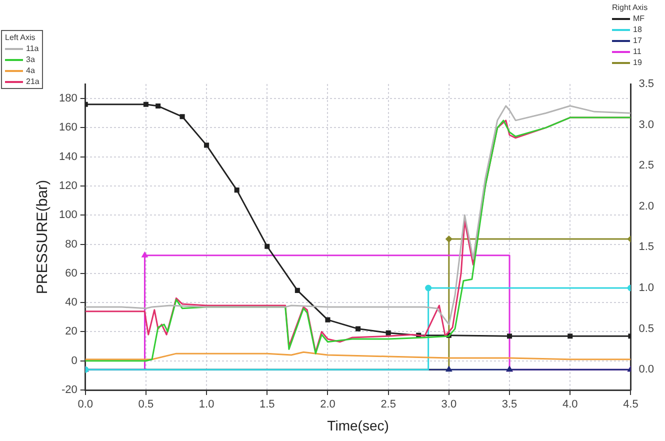 The width and height of the screenshot is (665, 441). What do you see at coordinates (71, 302) in the screenshot?
I see `y-tick-label: 40` at bounding box center [71, 302].